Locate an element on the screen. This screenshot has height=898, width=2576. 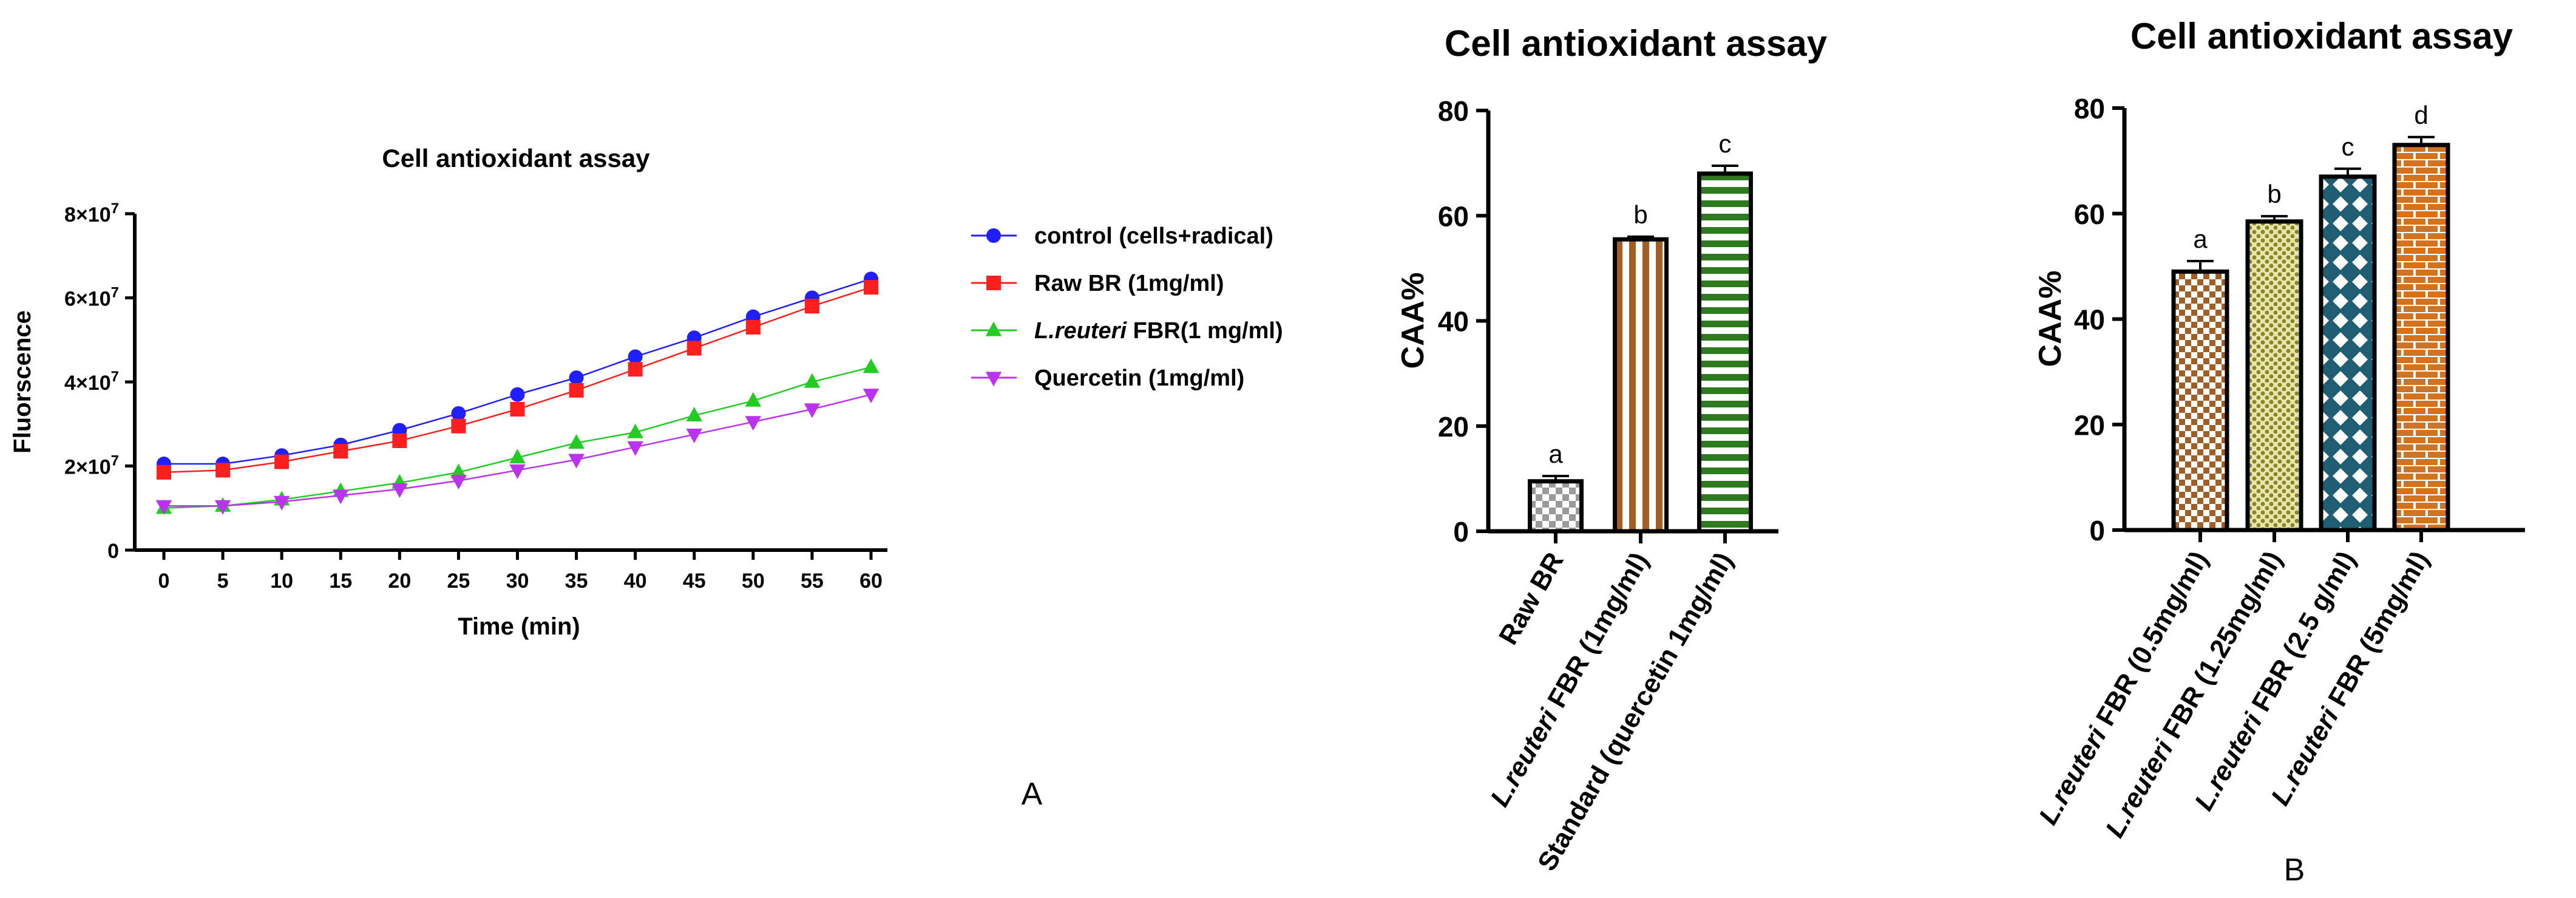
bar2-y-tick-label: 40 is located at coordinates (2089, 320).